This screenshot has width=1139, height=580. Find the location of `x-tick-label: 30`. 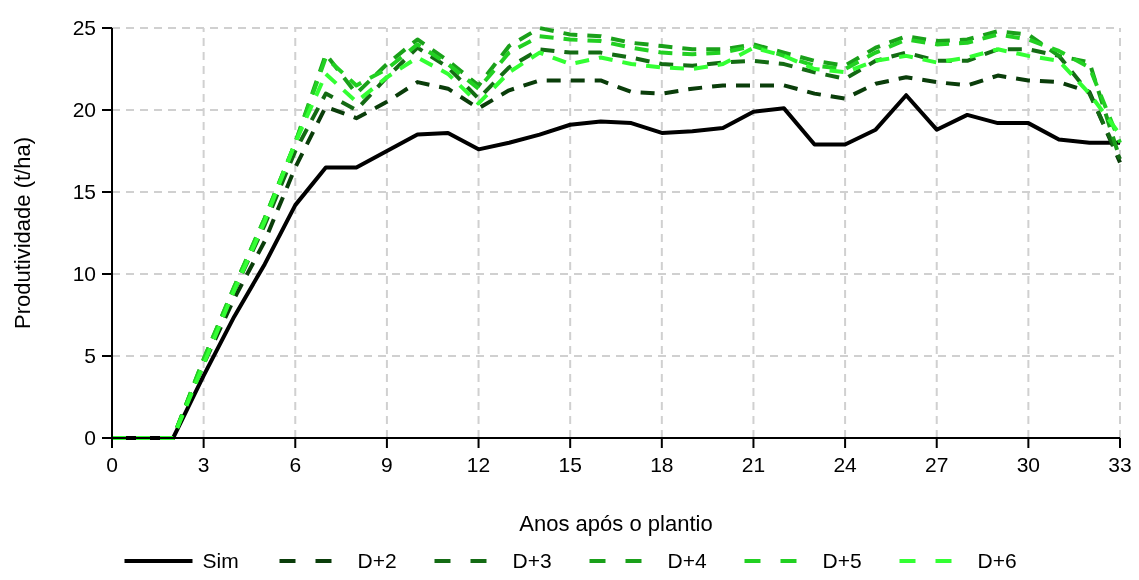

x-tick-label: 30 is located at coordinates (1028, 464).